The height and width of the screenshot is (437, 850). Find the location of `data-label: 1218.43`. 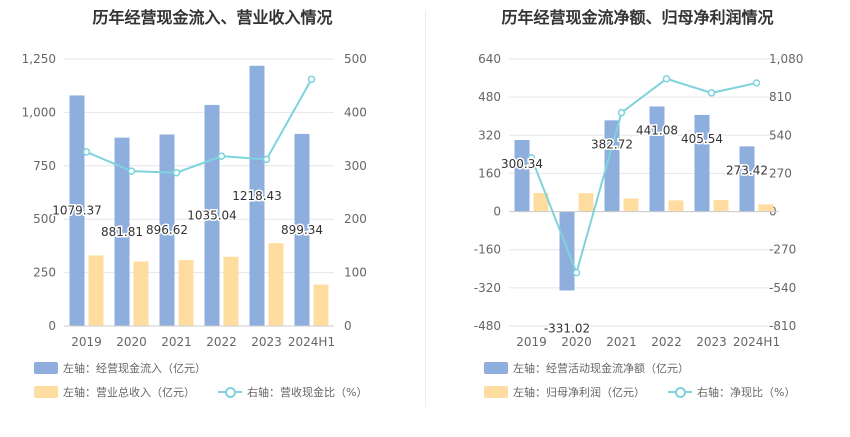

data-label: 1218.43 is located at coordinates (257, 196).